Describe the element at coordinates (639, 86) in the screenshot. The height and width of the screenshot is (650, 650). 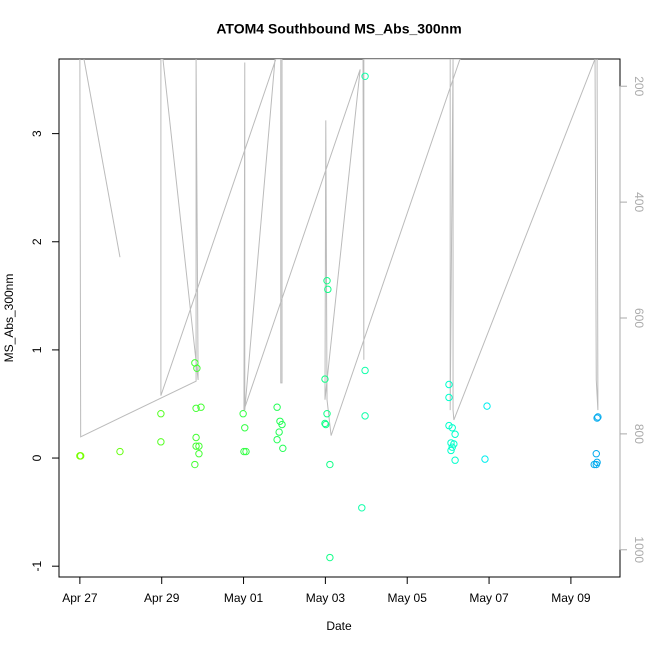
I see `y2-tick-label: 200` at that location.